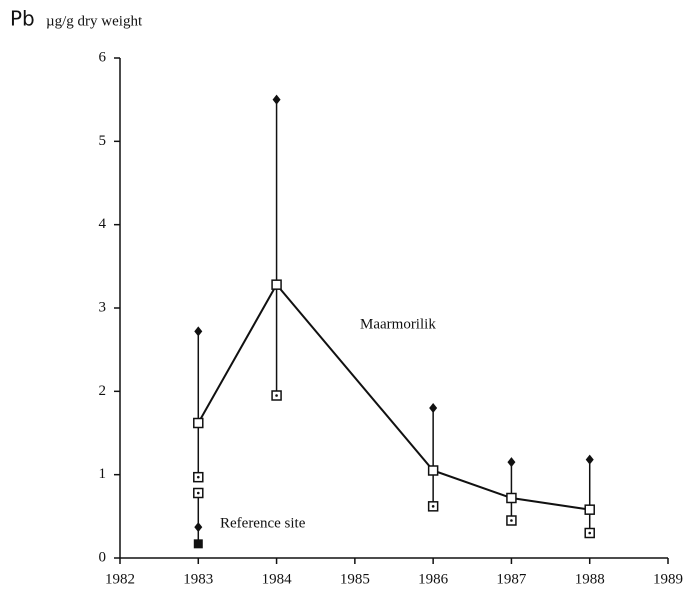 The width and height of the screenshot is (690, 600). I want to click on y-tick-label: 6, so click(103, 57).